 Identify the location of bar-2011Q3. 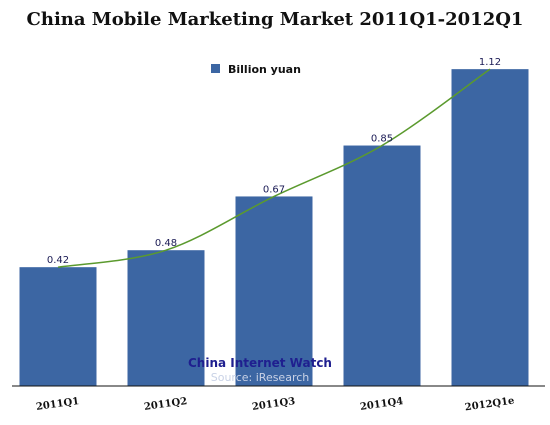
(274, 291).